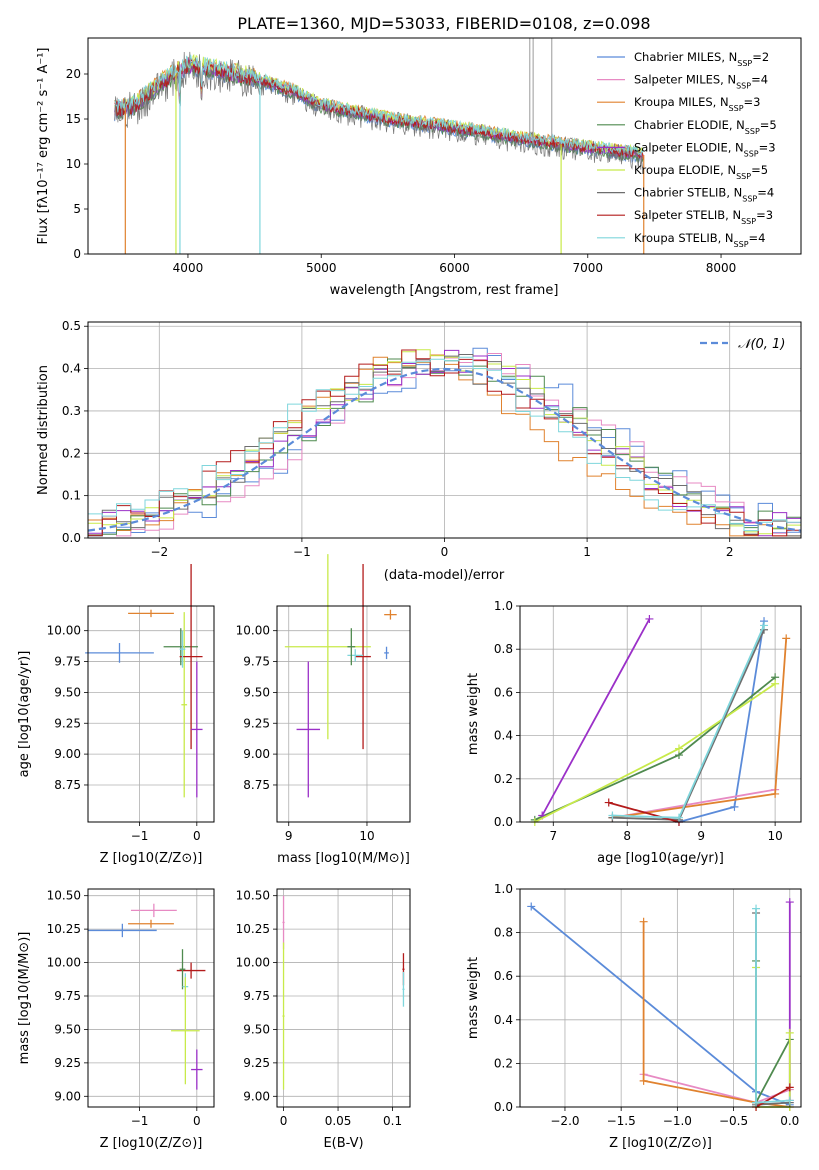 The height and width of the screenshot is (1170, 819). What do you see at coordinates (627, 836) in the screenshot?
I see `x-tick-label: 8` at bounding box center [627, 836].